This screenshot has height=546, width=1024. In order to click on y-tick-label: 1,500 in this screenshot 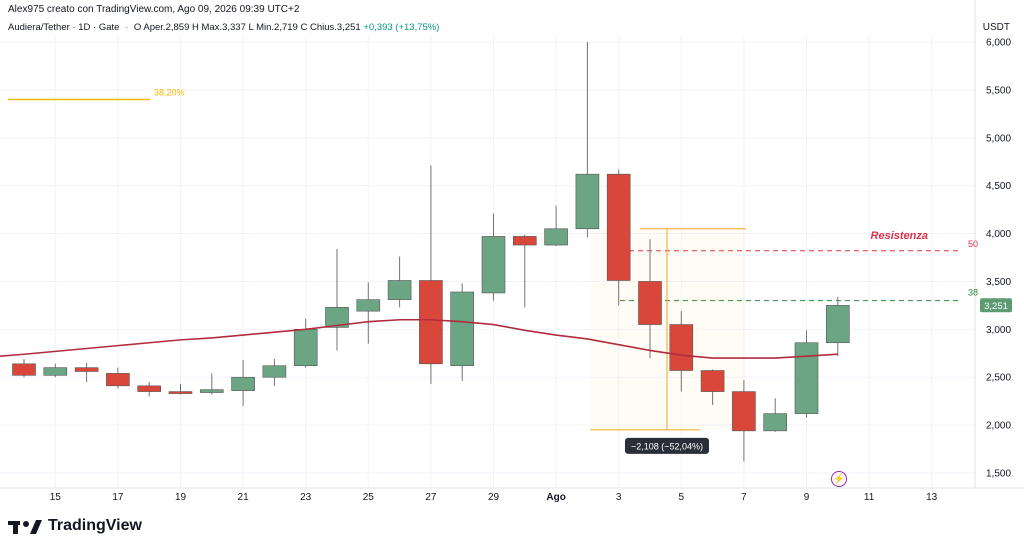, I will do `click(998, 474)`.